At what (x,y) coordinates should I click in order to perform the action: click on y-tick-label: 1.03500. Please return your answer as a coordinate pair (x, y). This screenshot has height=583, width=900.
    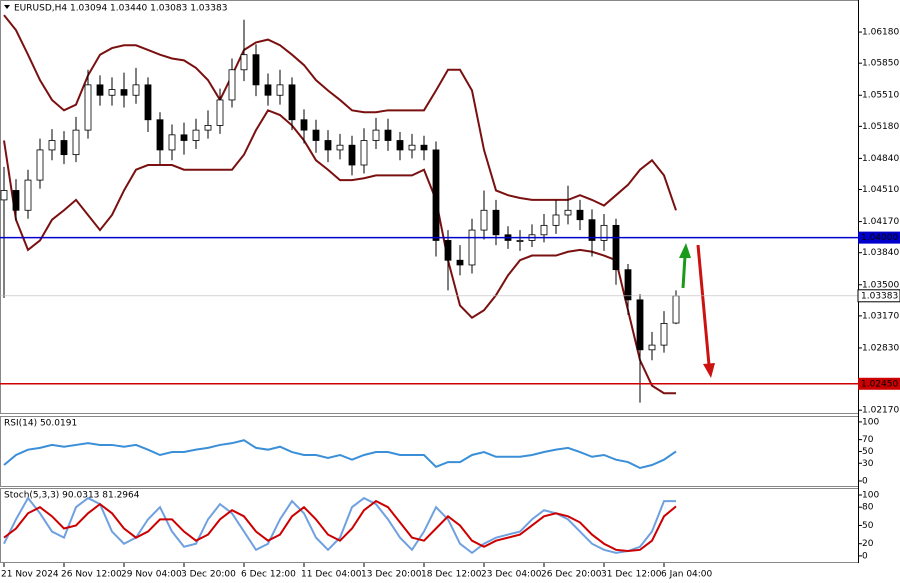
    Looking at the image, I should click on (880, 285).